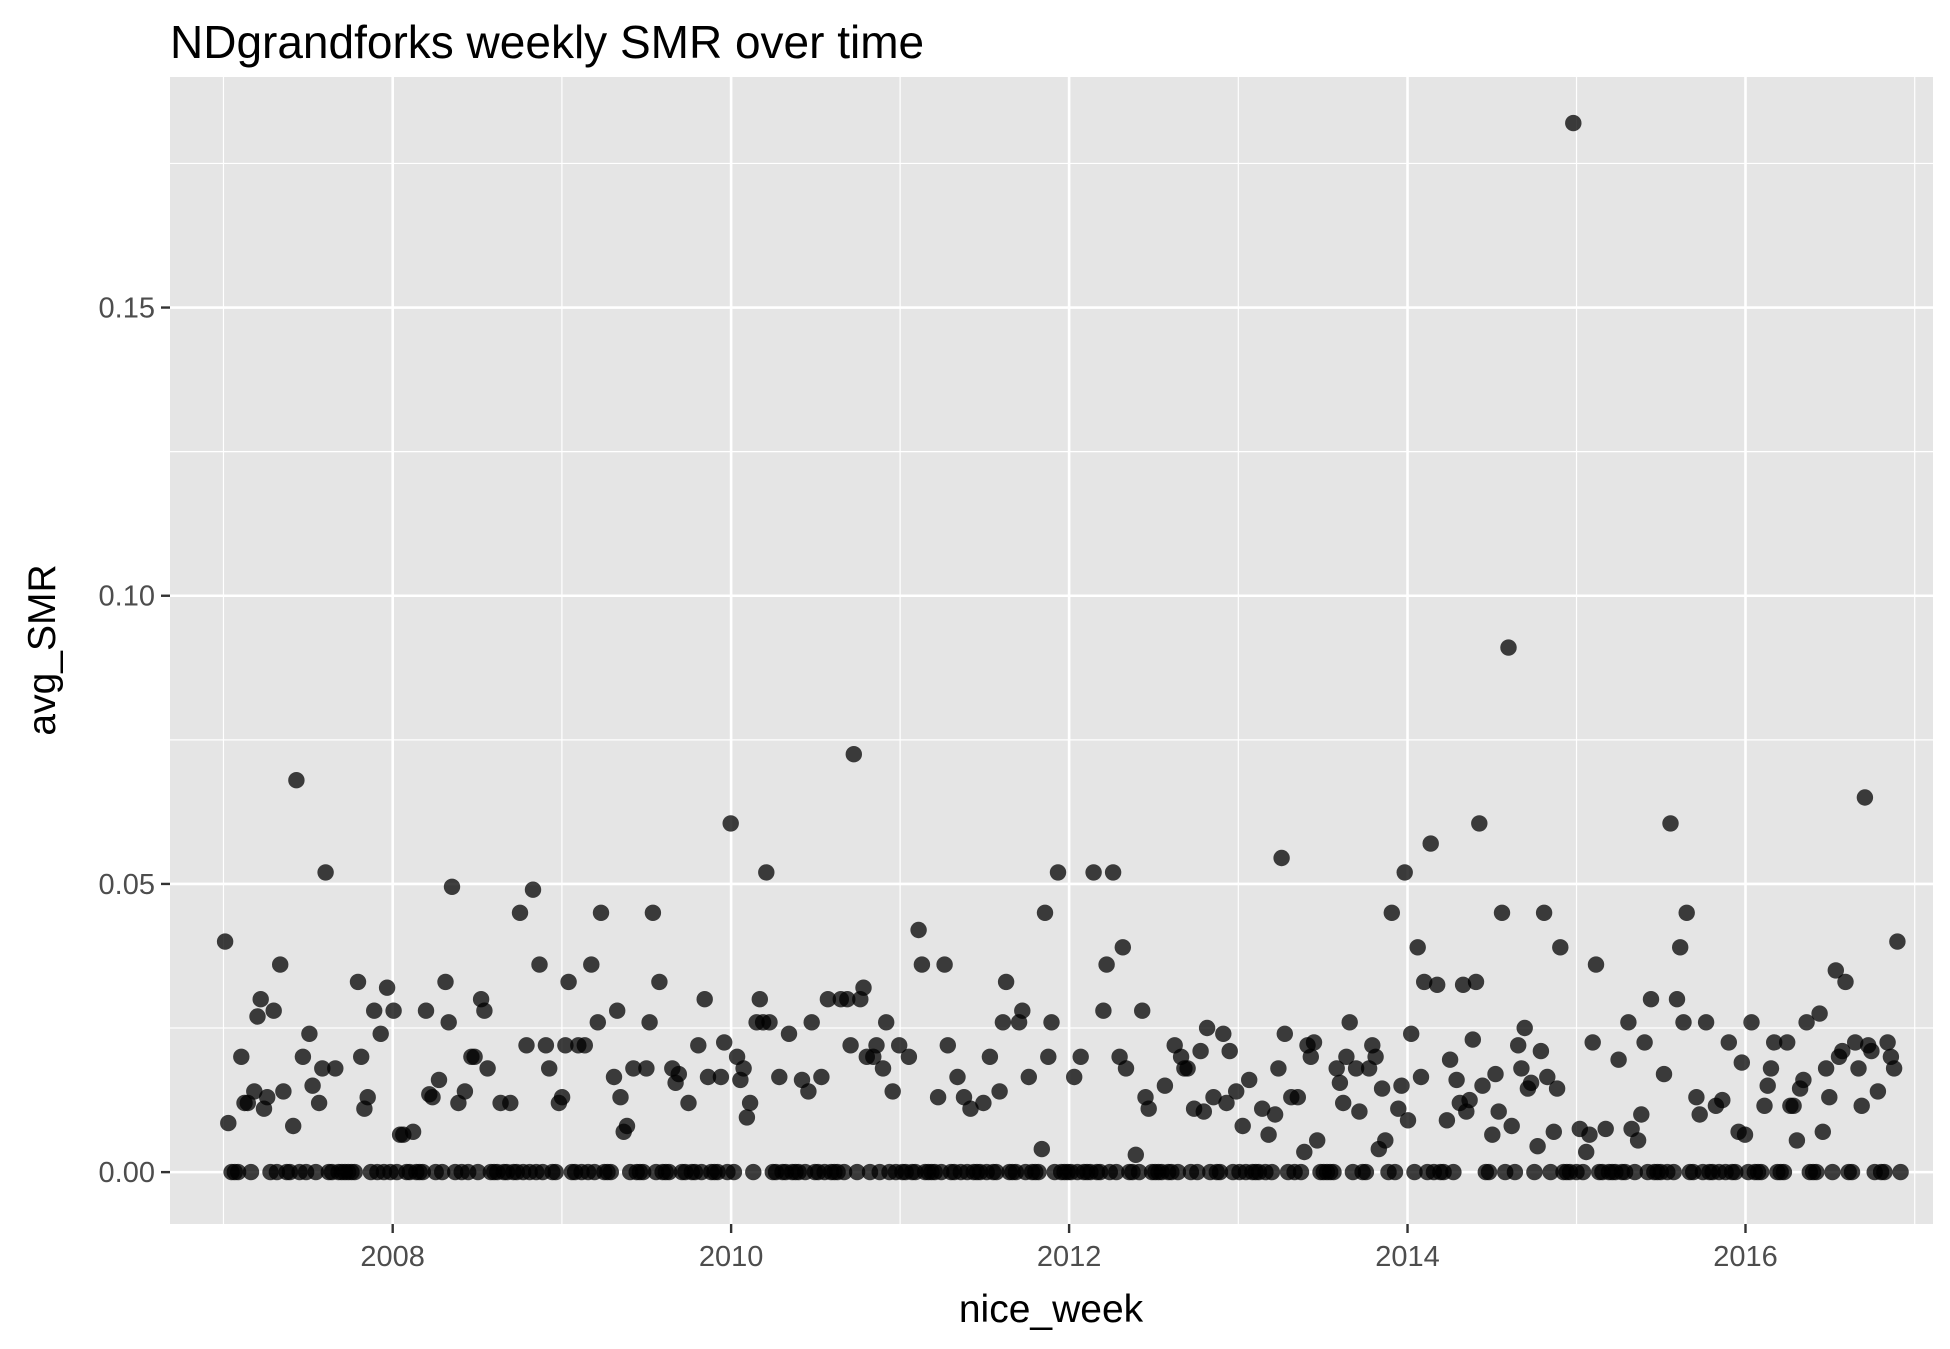 The height and width of the screenshot is (1349, 1950). What do you see at coordinates (1051, 1309) in the screenshot?
I see `x-axis-title: nice_week` at bounding box center [1051, 1309].